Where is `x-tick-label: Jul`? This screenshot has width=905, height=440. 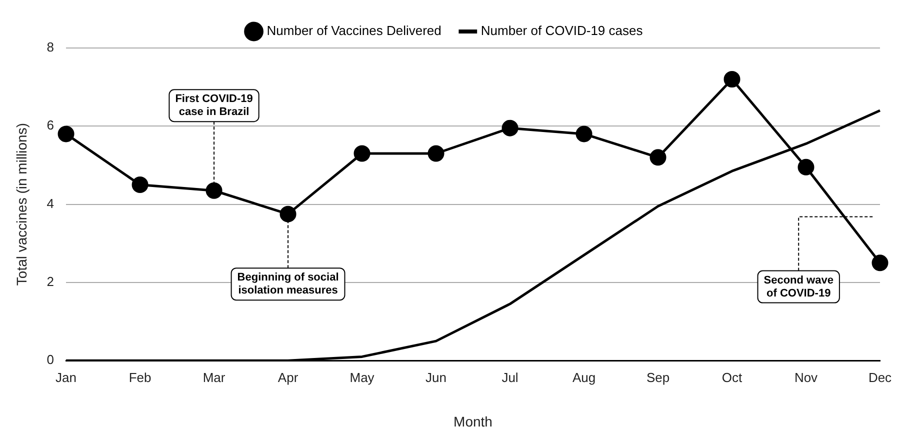
x-tick-label: Jul is located at coordinates (510, 377).